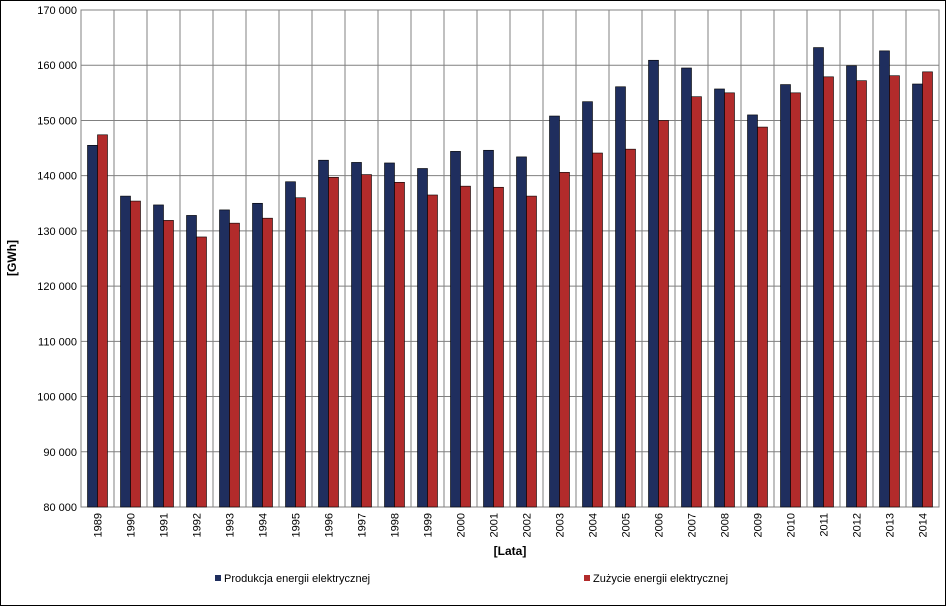 The width and height of the screenshot is (946, 607). Describe the element at coordinates (234, 365) in the screenshot. I see `bar-zuzycie-1993` at that location.